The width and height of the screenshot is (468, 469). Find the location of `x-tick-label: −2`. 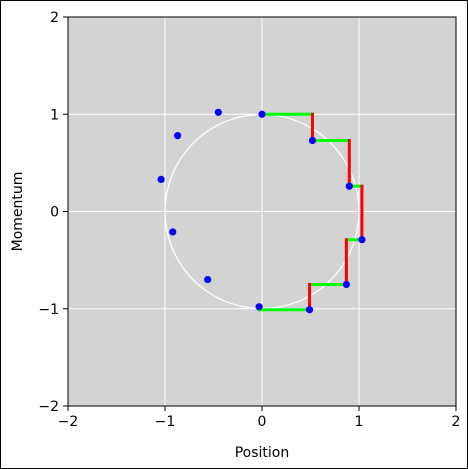

x-tick-label: −2 is located at coordinates (68, 422).